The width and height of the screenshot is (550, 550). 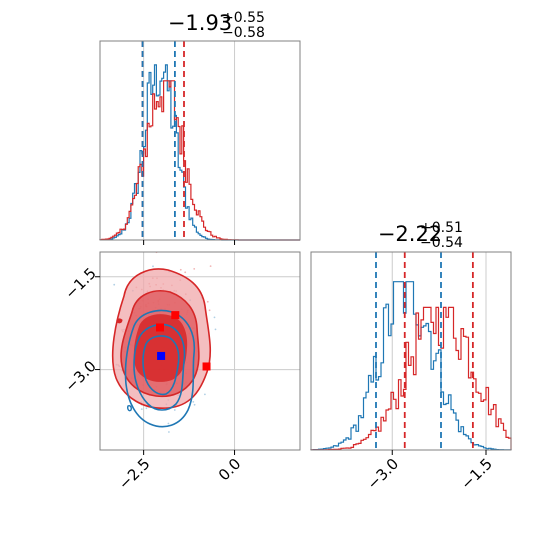 I want to click on joint-blue-contour-mid, so click(x=159, y=367).